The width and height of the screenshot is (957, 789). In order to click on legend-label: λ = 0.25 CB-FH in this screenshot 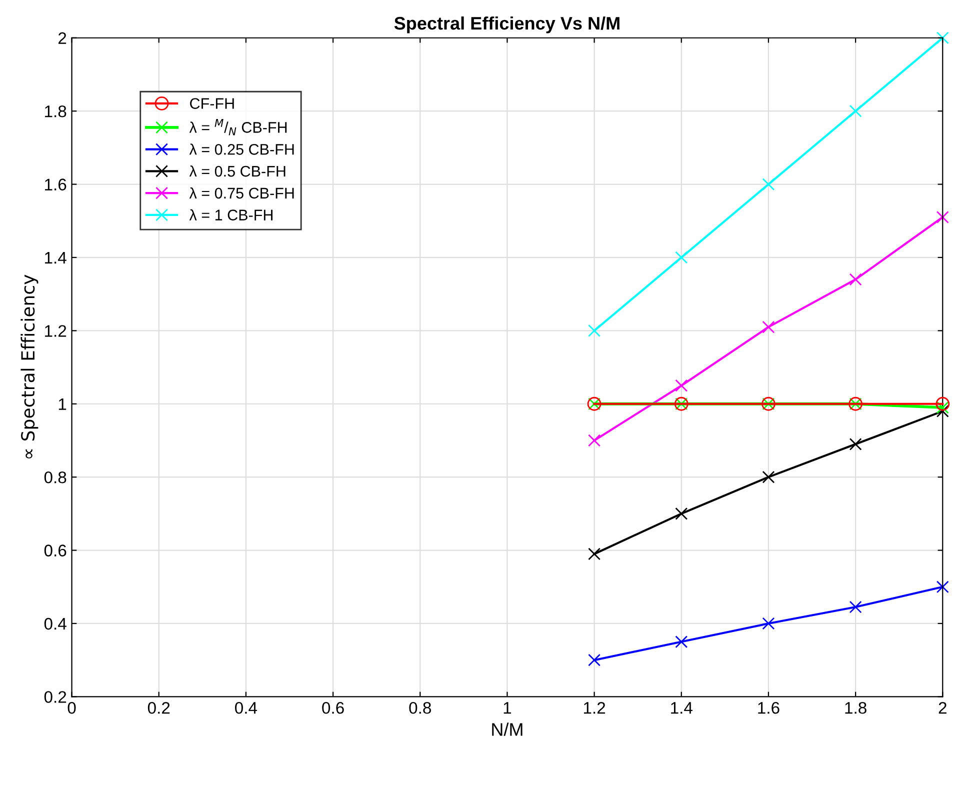, I will do `click(241, 149)`.